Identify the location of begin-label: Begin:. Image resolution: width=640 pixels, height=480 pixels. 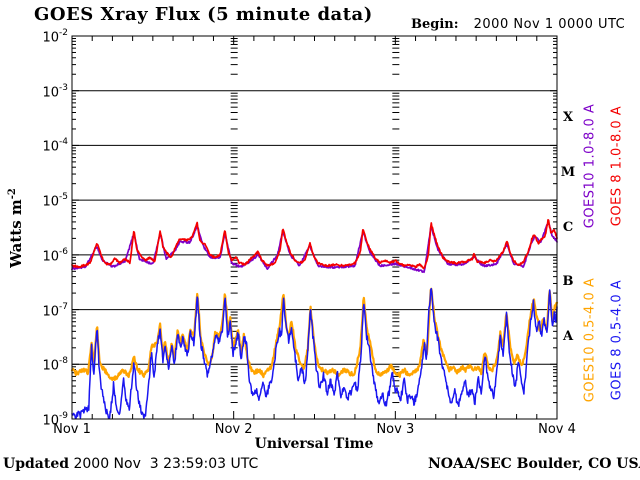
(435, 24).